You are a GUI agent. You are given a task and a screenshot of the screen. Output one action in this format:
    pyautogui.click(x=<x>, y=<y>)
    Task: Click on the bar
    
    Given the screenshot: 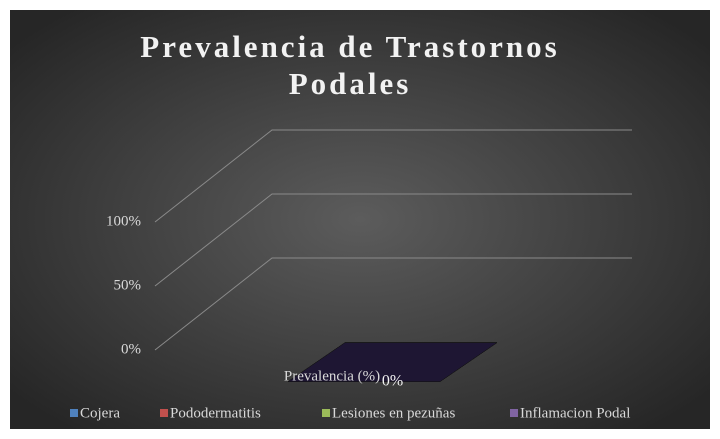 What is the action you would take?
    pyautogui.click(x=392, y=362)
    